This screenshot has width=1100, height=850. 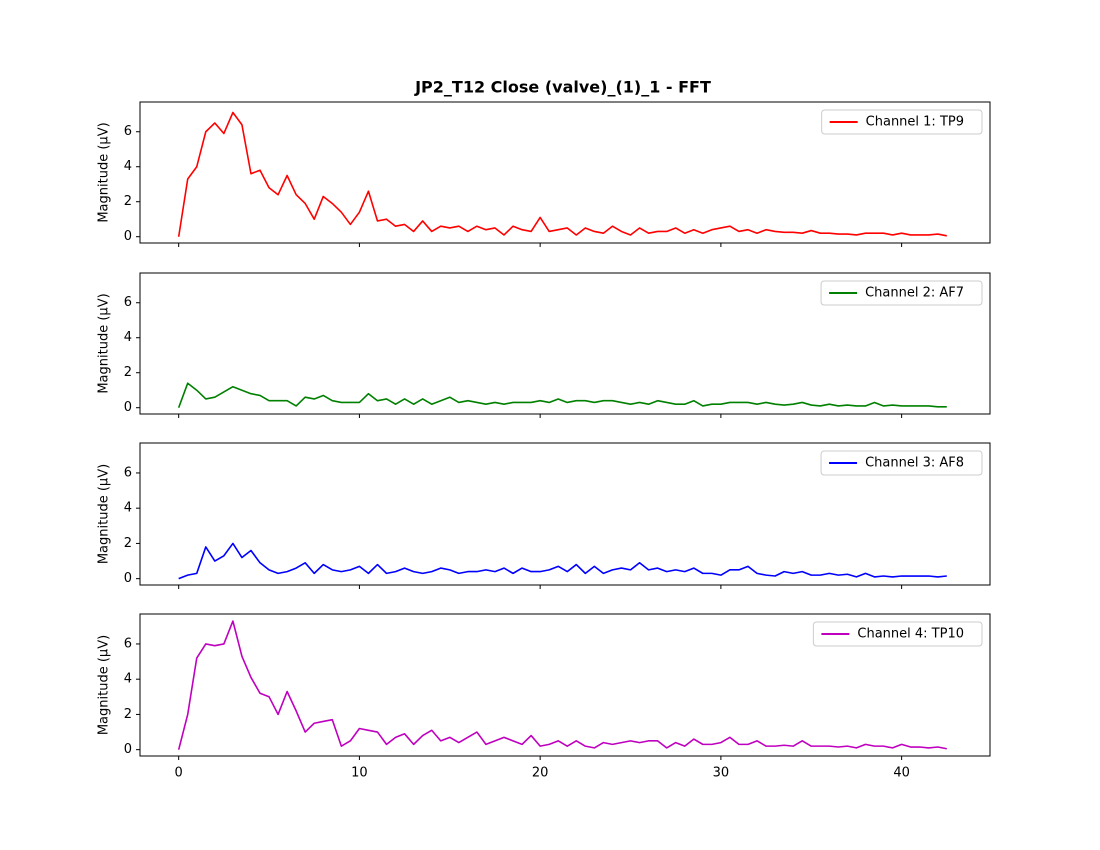 What do you see at coordinates (915, 122) in the screenshot?
I see `legend-label: Channel 1: TP9` at bounding box center [915, 122].